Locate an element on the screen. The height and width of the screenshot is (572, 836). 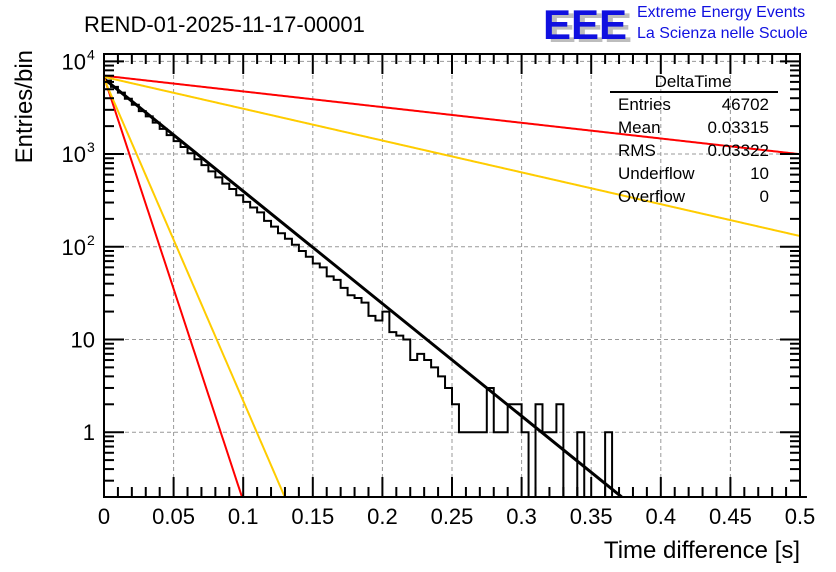
stats-value: 0.03322 is located at coordinates (738, 150).